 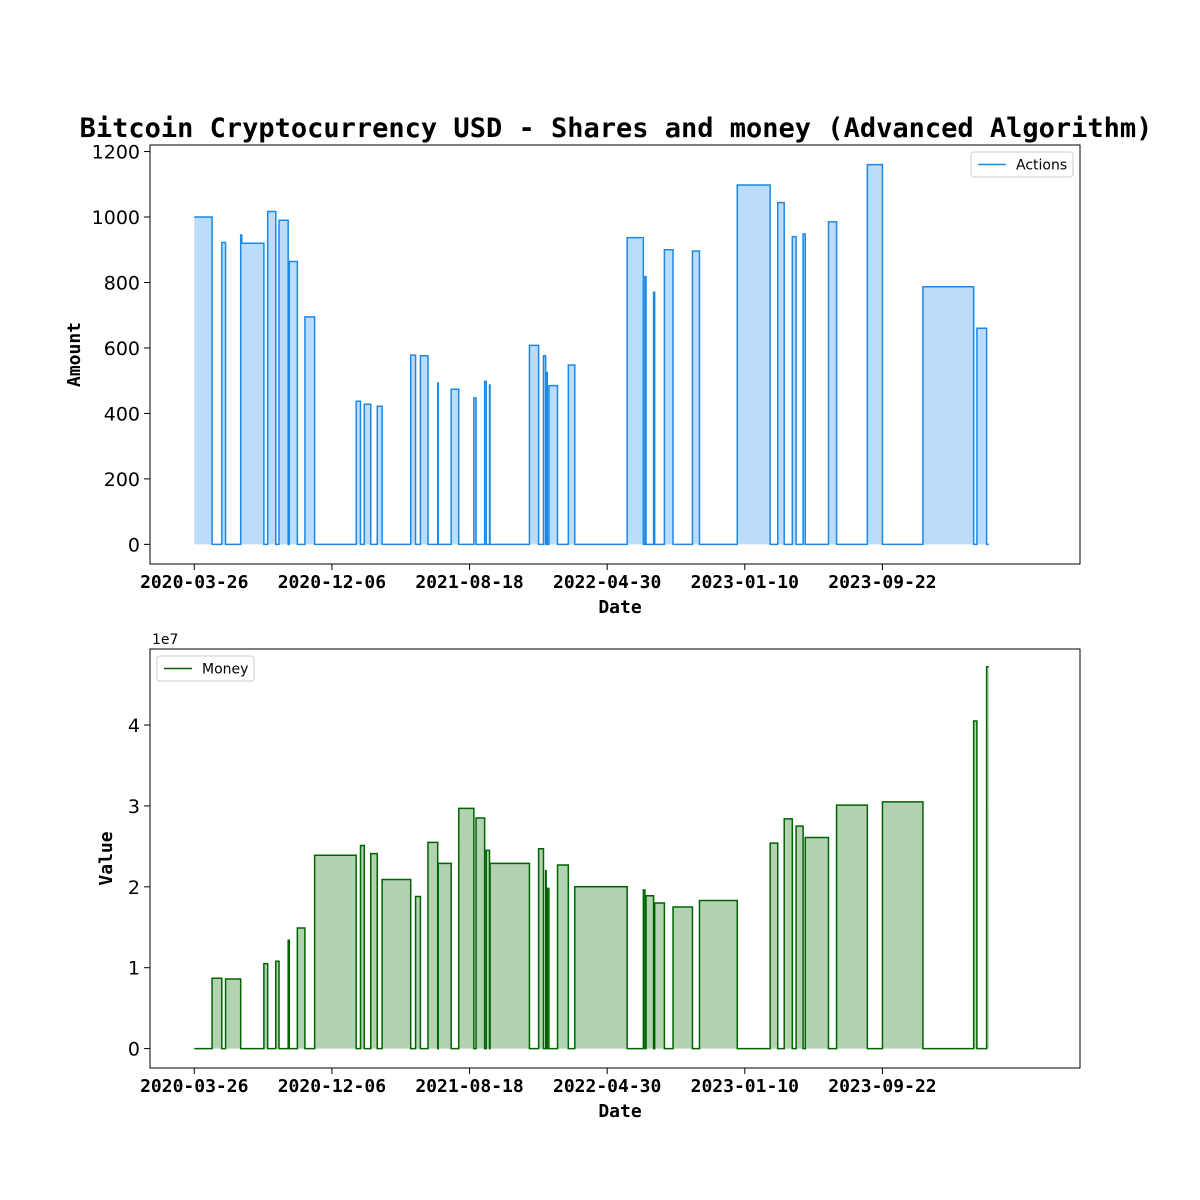 What do you see at coordinates (134, 807) in the screenshot?
I see `y-tick-label: 3` at bounding box center [134, 807].